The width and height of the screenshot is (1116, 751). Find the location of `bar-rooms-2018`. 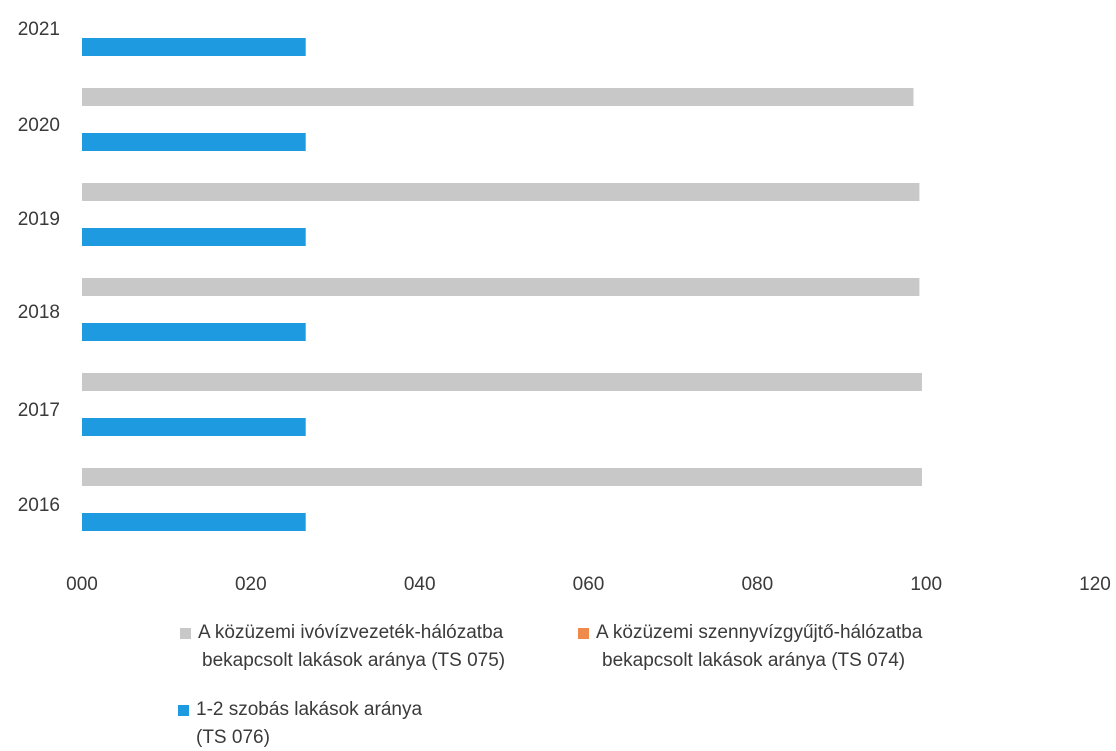

bar-rooms-2018 is located at coordinates (194, 332).